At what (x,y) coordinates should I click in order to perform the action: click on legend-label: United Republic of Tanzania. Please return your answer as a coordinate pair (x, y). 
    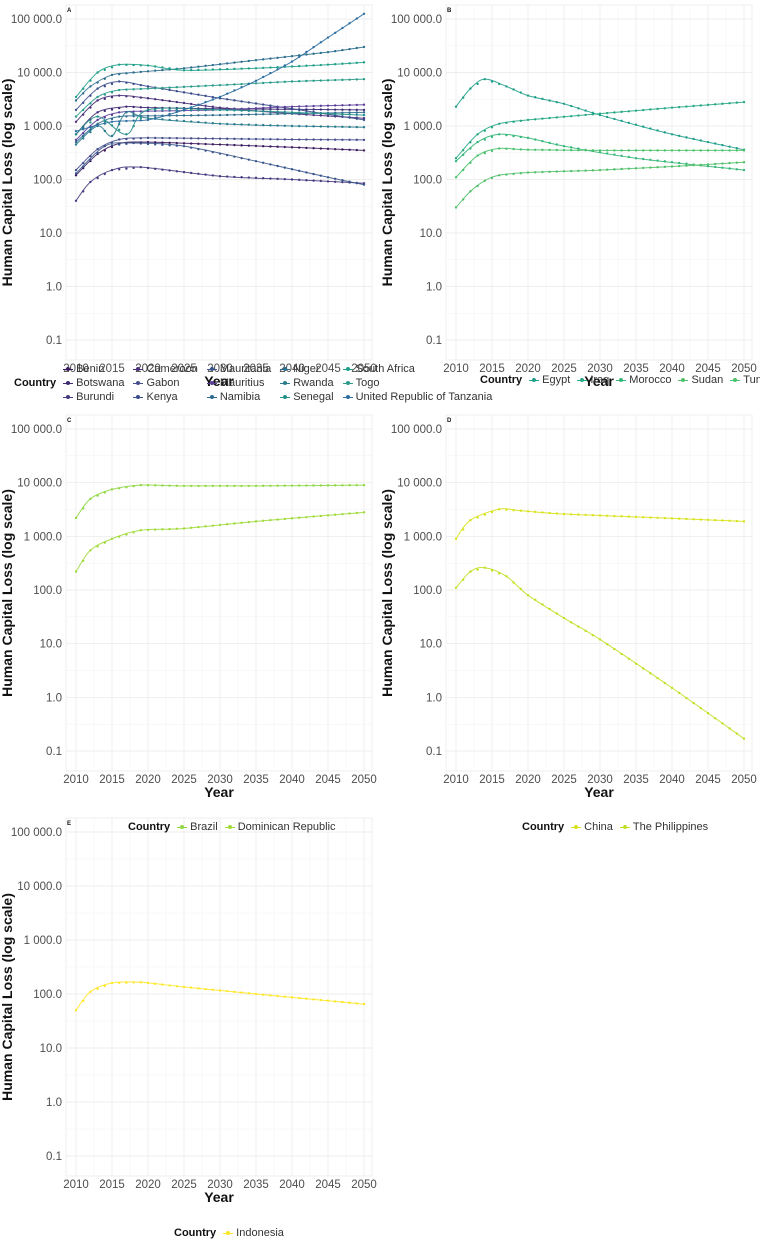
    Looking at the image, I should click on (424, 397).